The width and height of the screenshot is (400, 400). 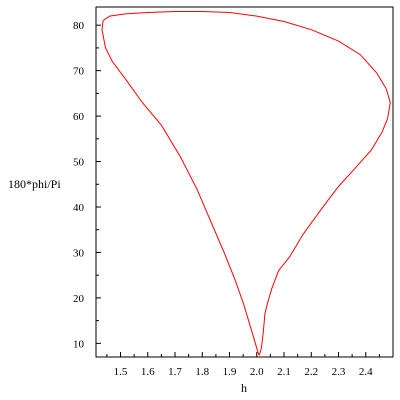 I want to click on x-tick-label: 1.7, so click(x=175, y=372).